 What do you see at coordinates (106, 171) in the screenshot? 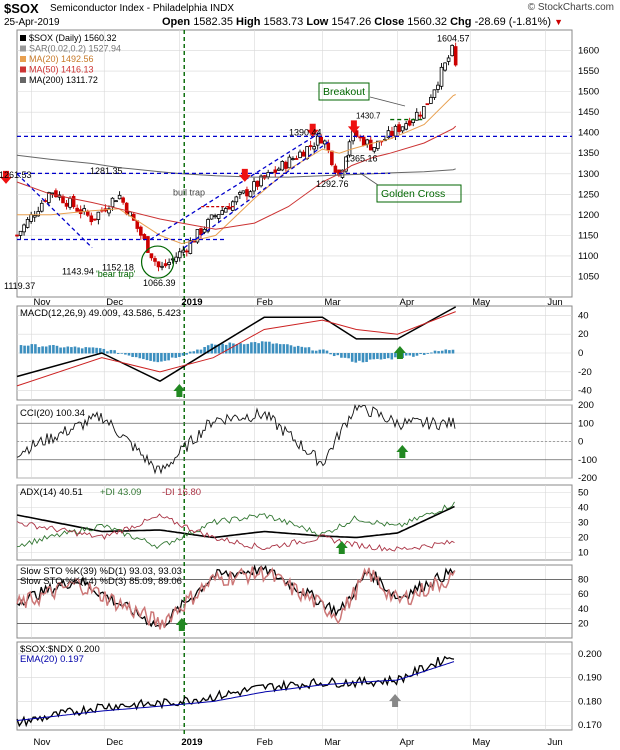
I see `price-annotation: 1281.35` at bounding box center [106, 171].